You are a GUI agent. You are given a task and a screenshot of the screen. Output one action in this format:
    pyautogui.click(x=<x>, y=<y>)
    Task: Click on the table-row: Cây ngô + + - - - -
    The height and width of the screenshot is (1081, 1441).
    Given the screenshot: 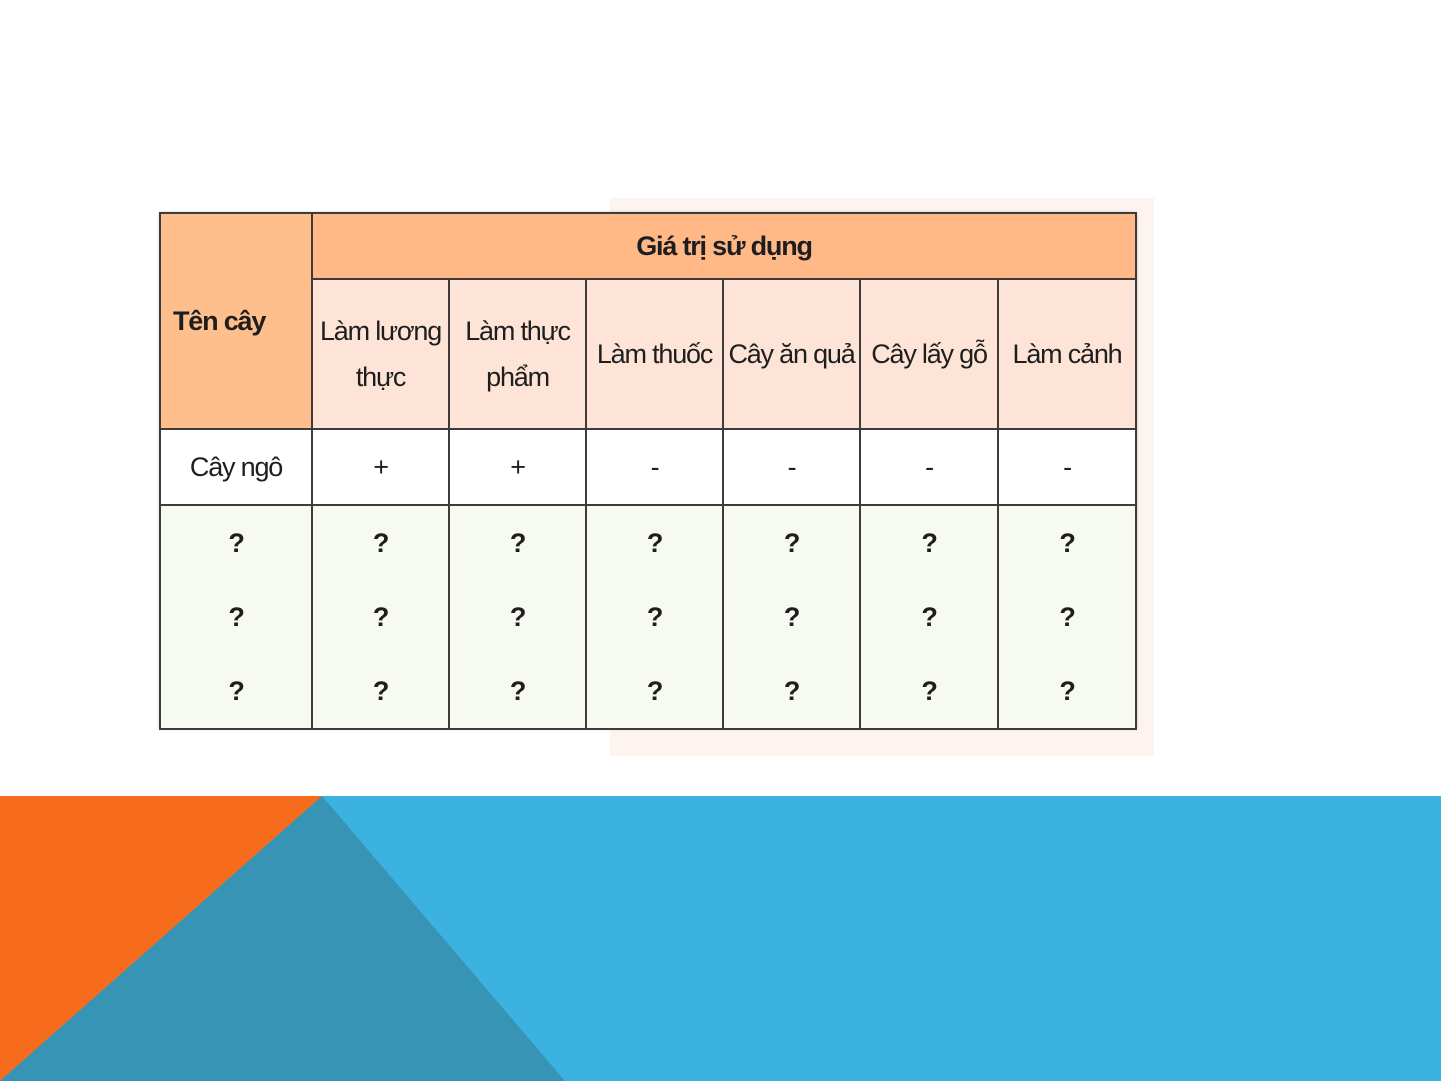 What is the action you would take?
    pyautogui.click(x=648, y=467)
    